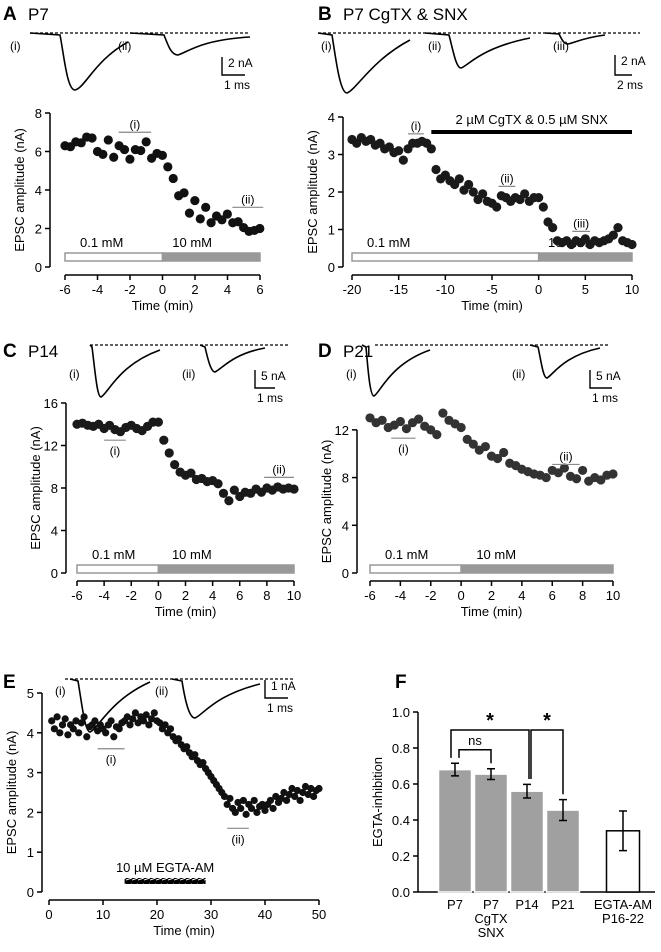 The width and height of the screenshot is (661, 952). I want to click on condition-label: 0.1 mM, so click(388, 242).